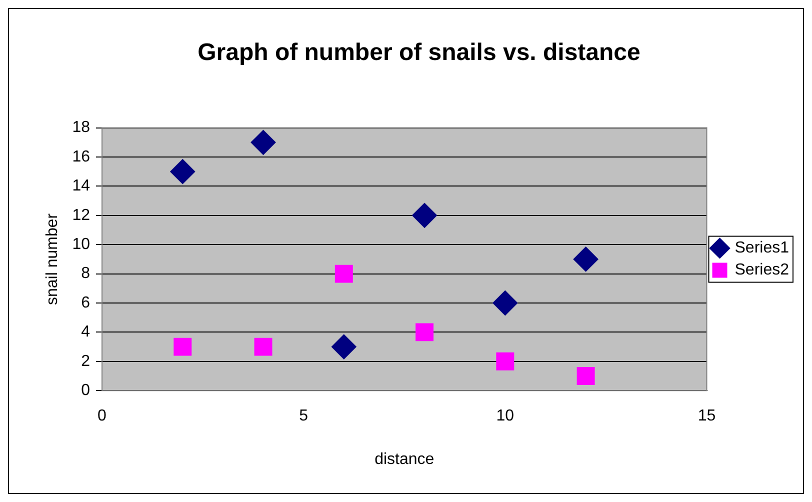  I want to click on y-tick-label: 0, so click(85, 391).